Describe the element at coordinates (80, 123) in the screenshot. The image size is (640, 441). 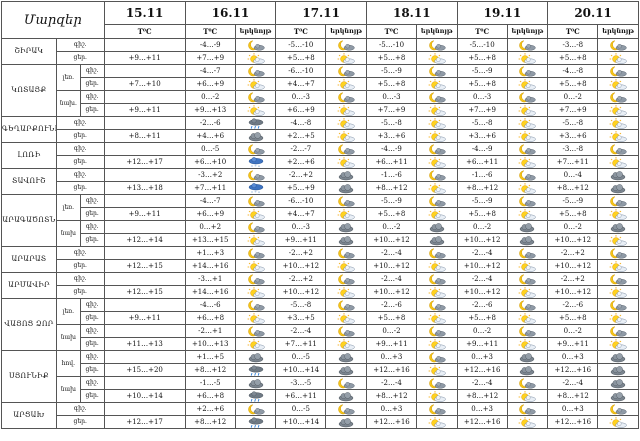
I see `period-label: գիշ.` at that location.